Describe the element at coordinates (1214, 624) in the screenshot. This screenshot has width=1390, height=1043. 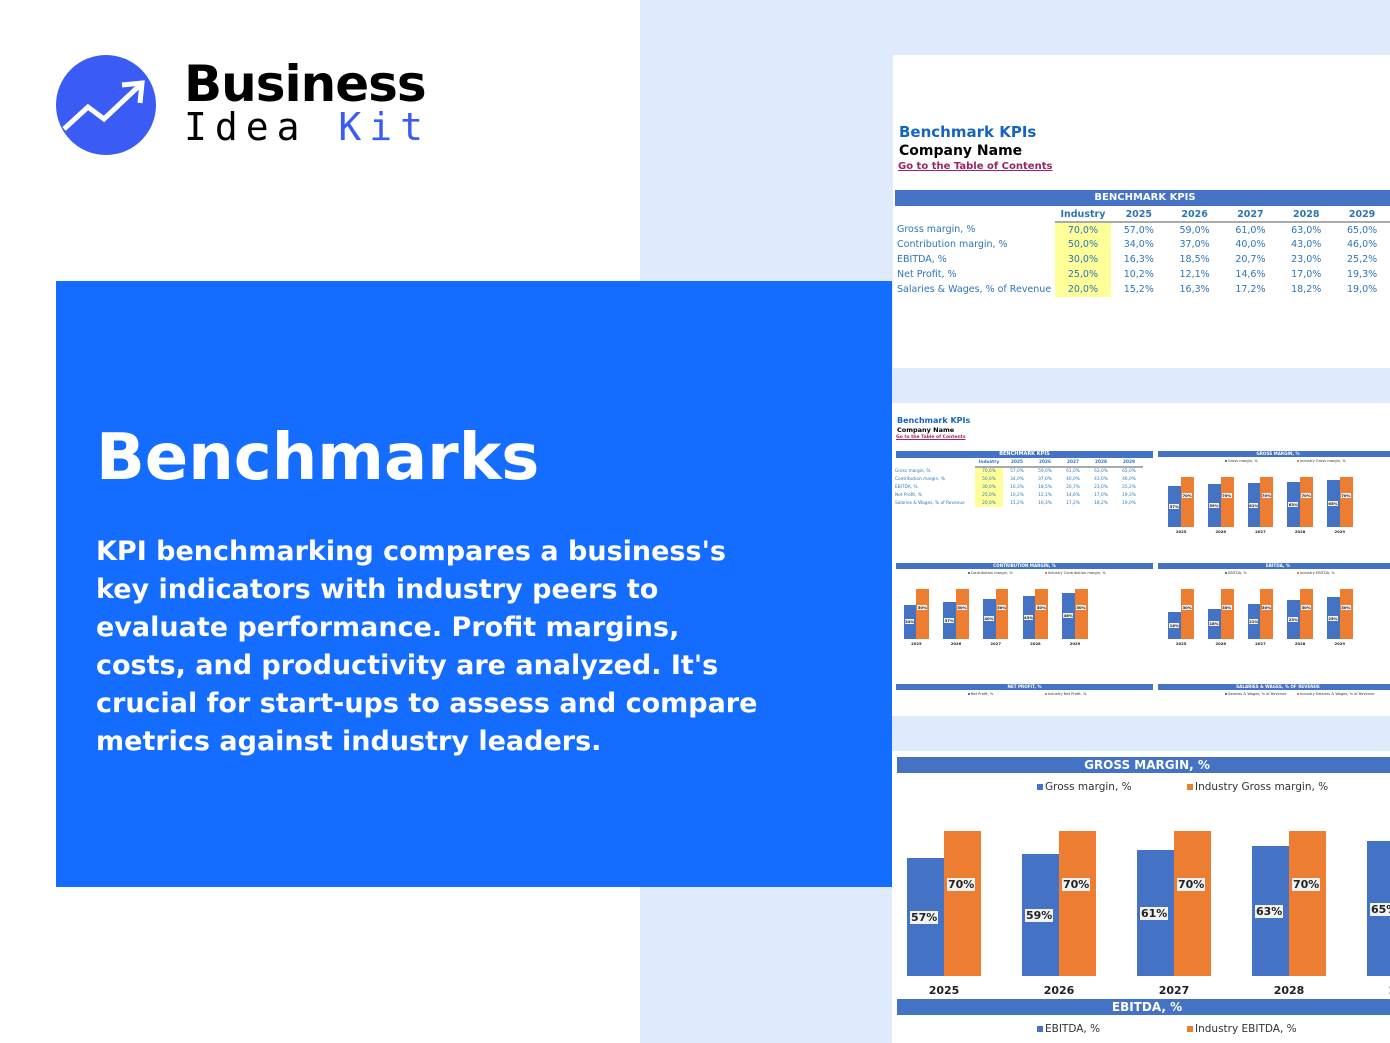
I see `data-label: 18%` at that location.